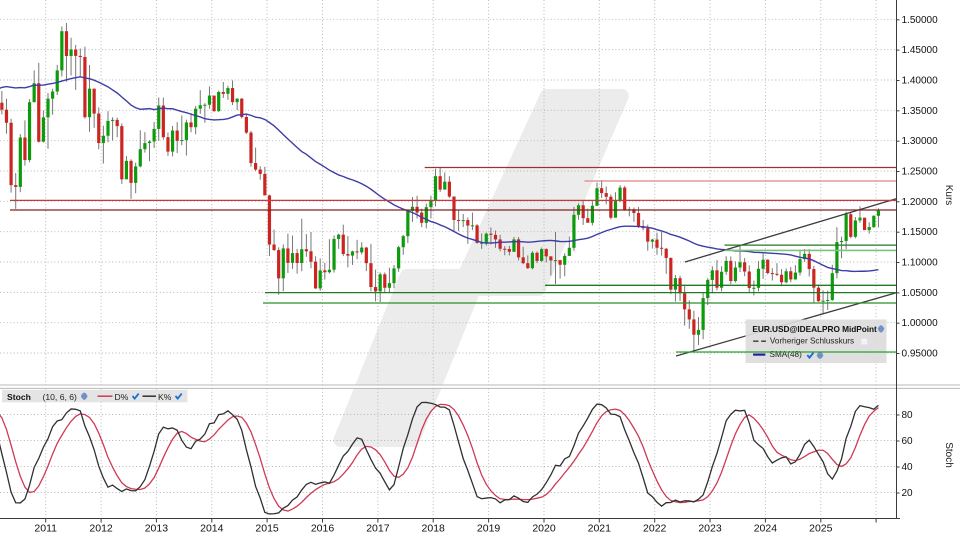 The image size is (960, 540). What do you see at coordinates (948, 195) in the screenshot?
I see `svg-text: Kurs` at bounding box center [948, 195].